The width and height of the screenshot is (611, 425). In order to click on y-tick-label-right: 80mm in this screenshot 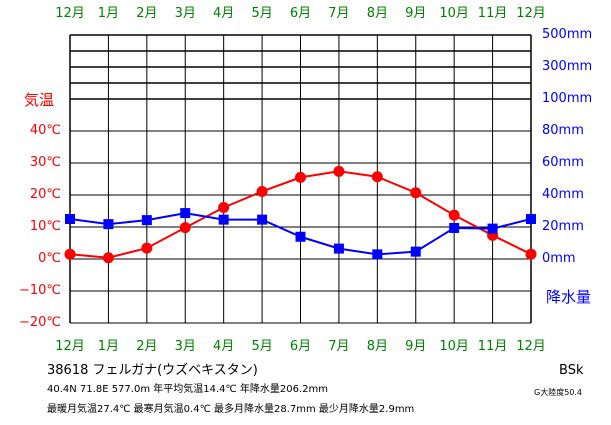, I will do `click(563, 130)`.